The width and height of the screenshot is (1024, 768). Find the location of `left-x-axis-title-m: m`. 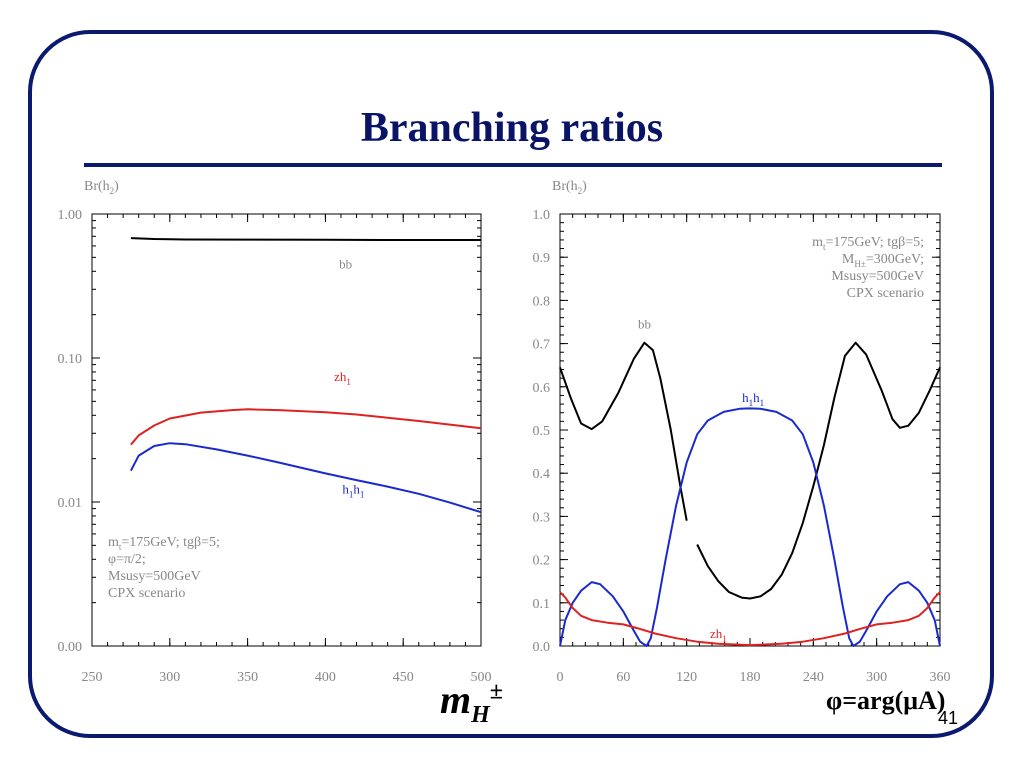

left-x-axis-title-m: m is located at coordinates (456, 699).